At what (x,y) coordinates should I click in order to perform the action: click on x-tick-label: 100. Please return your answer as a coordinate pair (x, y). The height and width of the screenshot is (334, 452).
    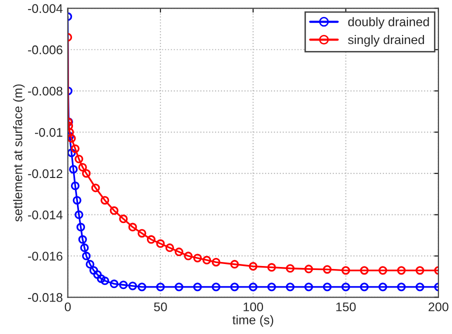
    Looking at the image, I should click on (254, 307).